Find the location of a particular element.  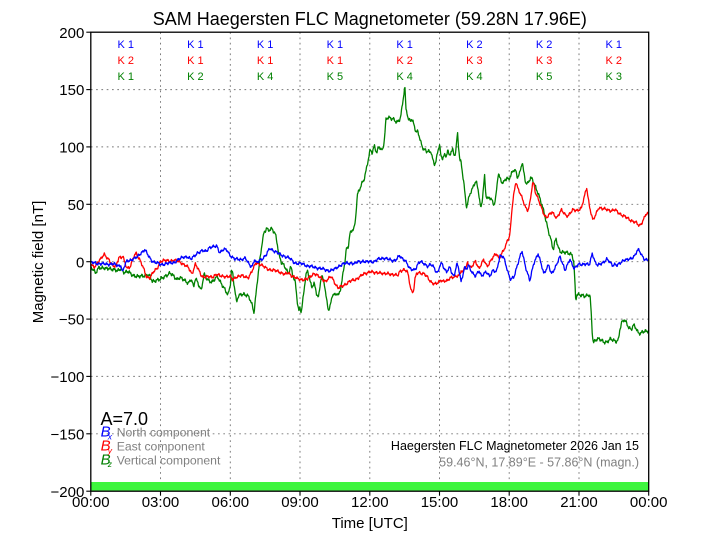

svg-text: North component is located at coordinates (164, 433).